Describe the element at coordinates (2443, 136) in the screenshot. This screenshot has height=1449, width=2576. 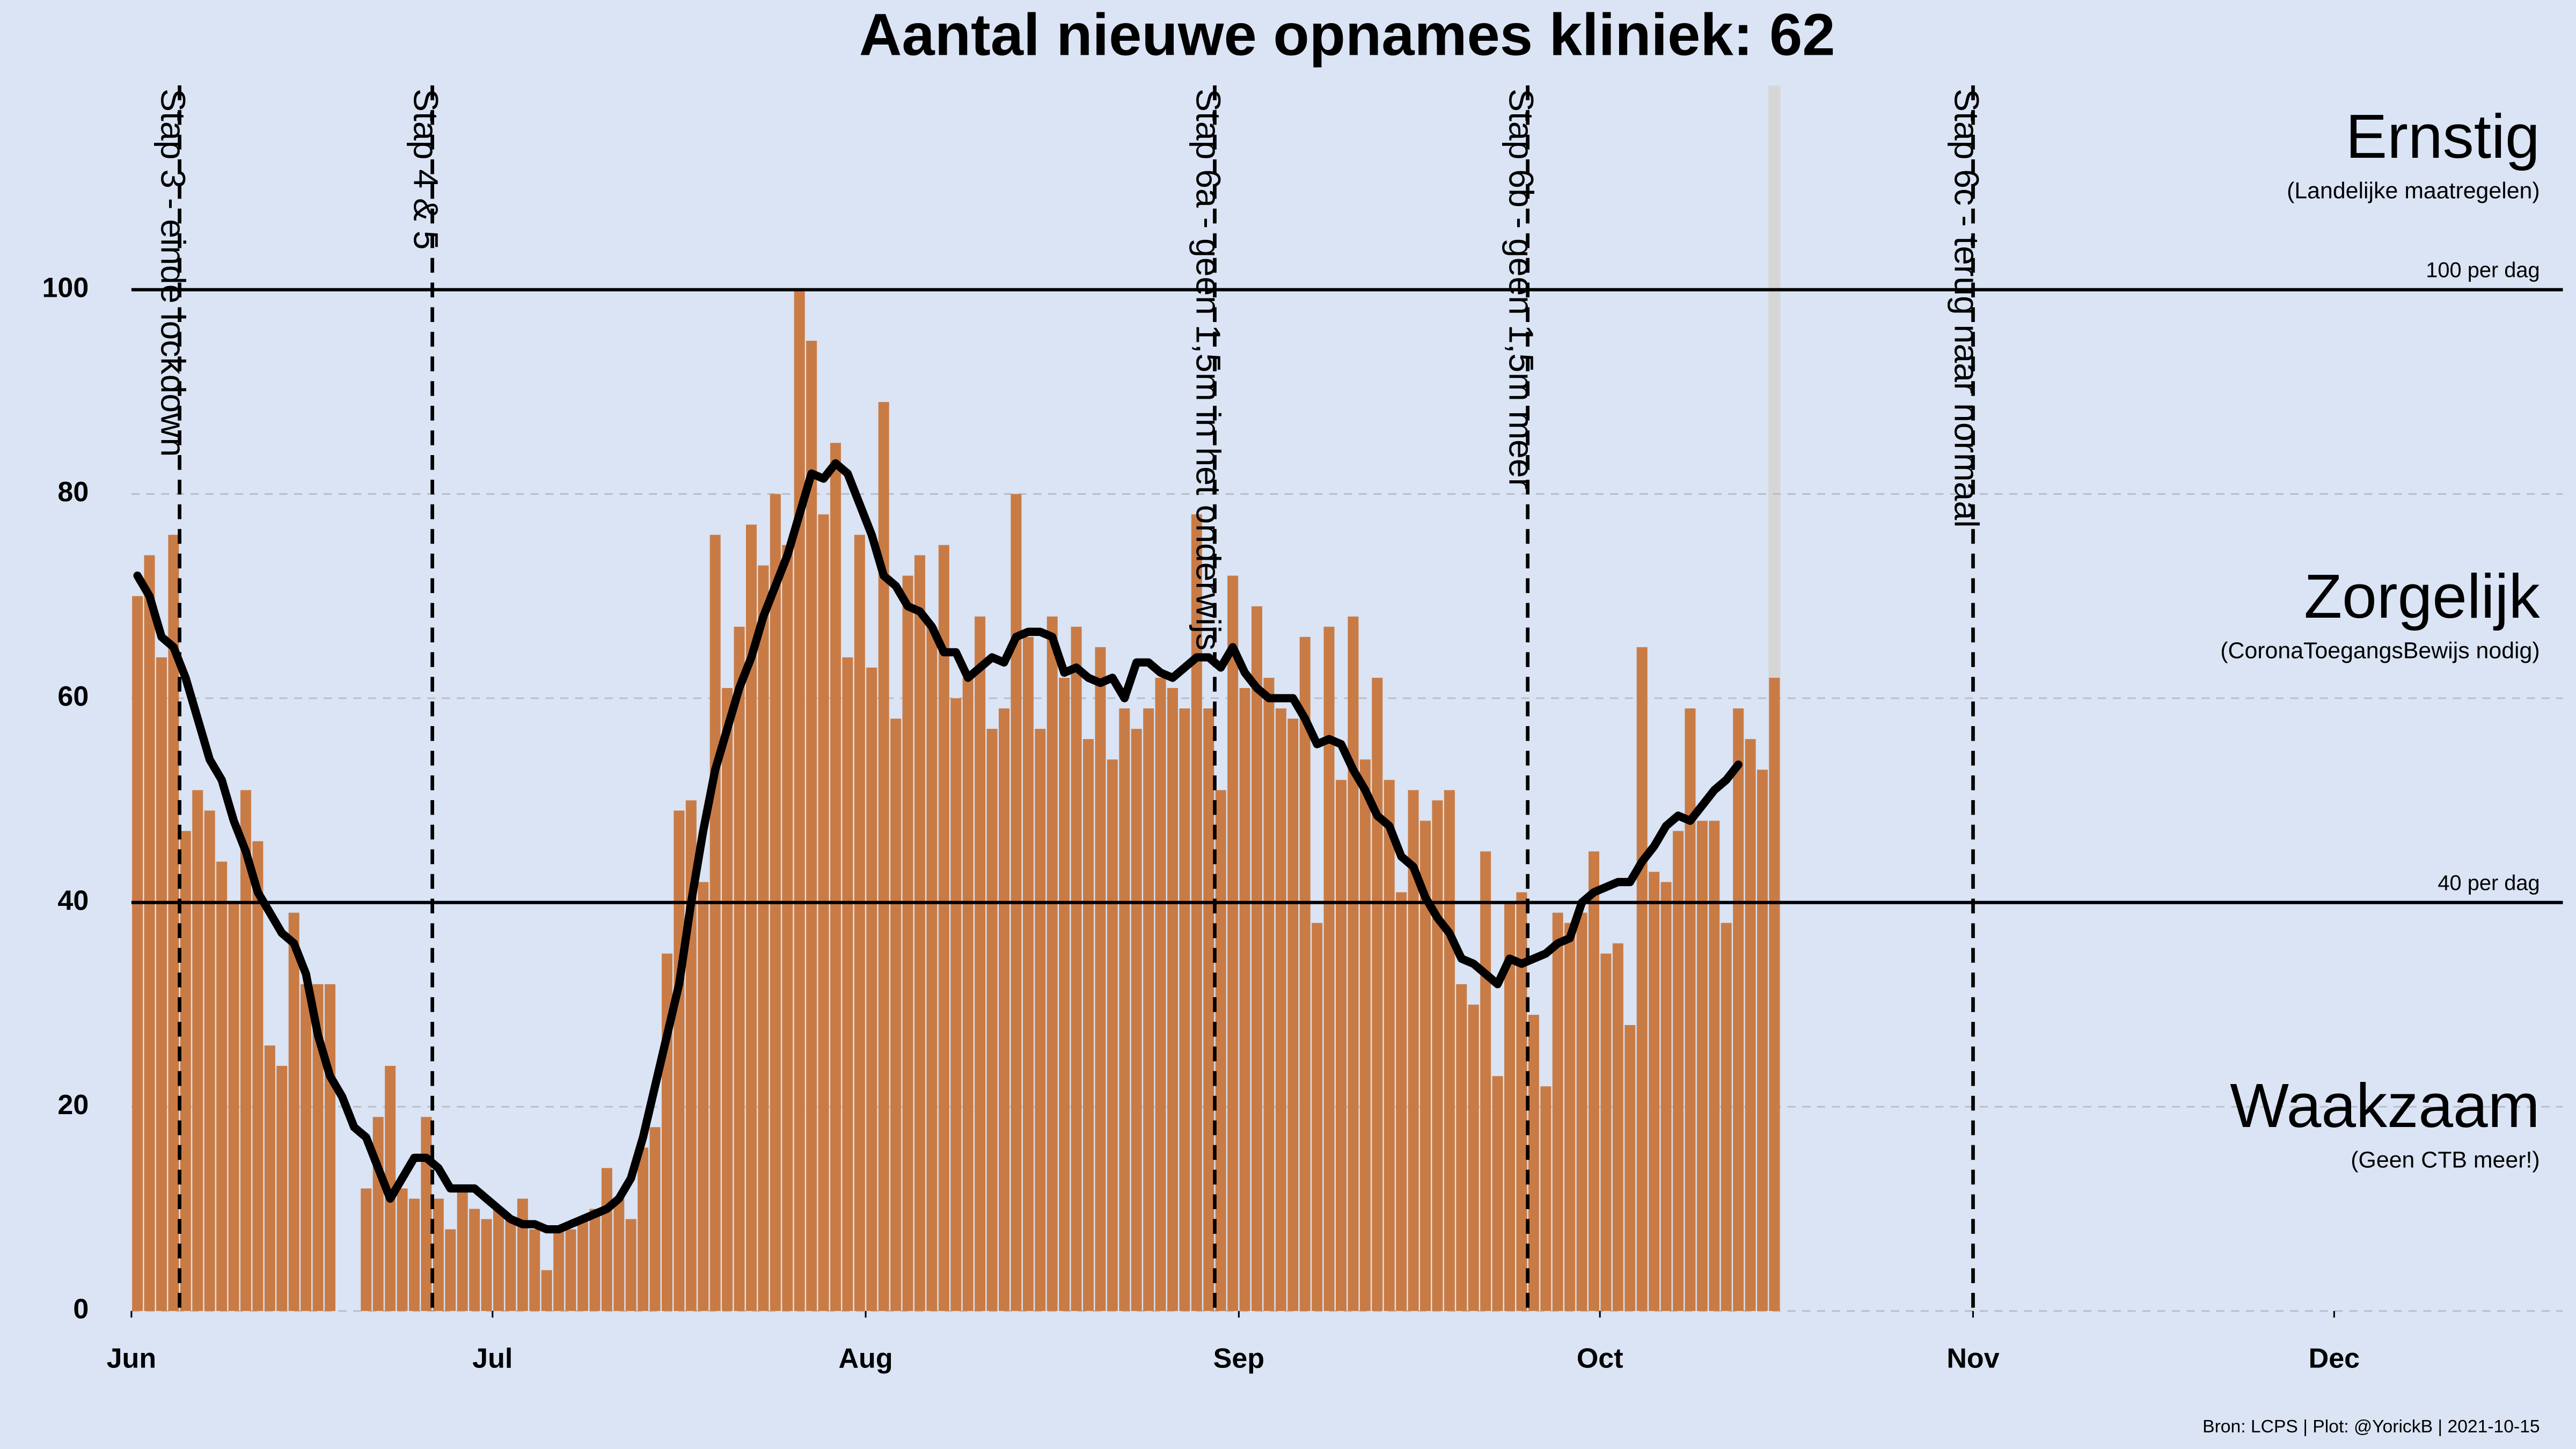
I see `zone-name: Ernstig` at that location.